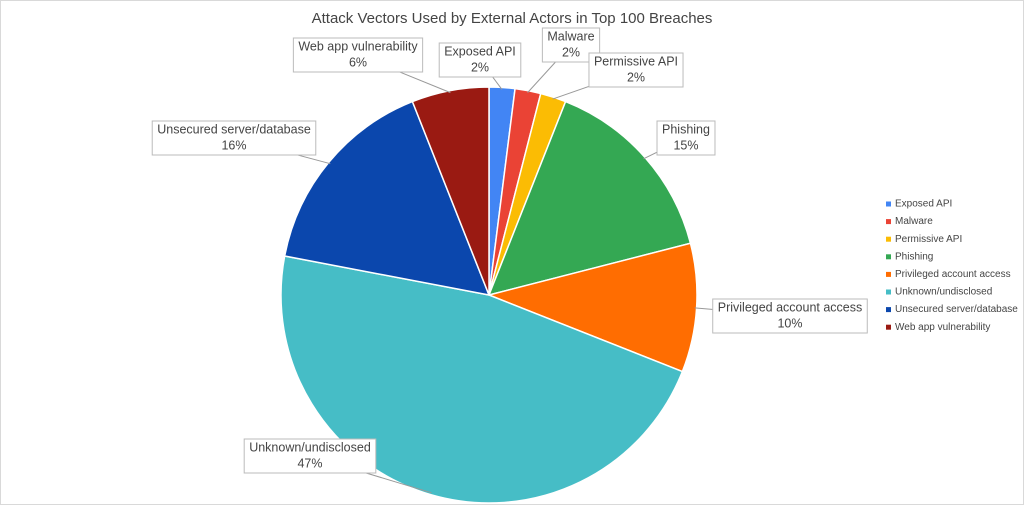  I want to click on label-name: Web app vulnerability, so click(358, 46).